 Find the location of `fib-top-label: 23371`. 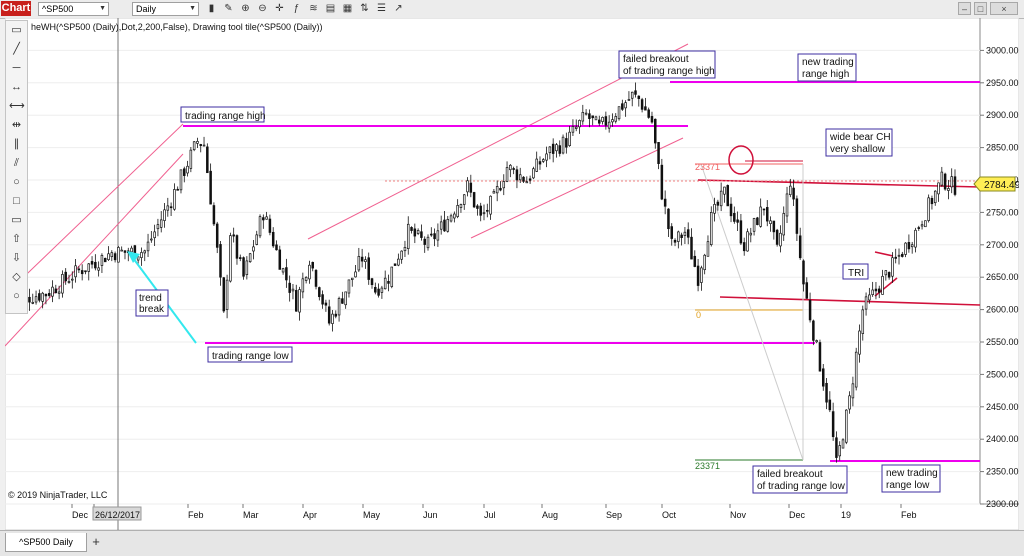

fib-top-label: 23371 is located at coordinates (707, 167).